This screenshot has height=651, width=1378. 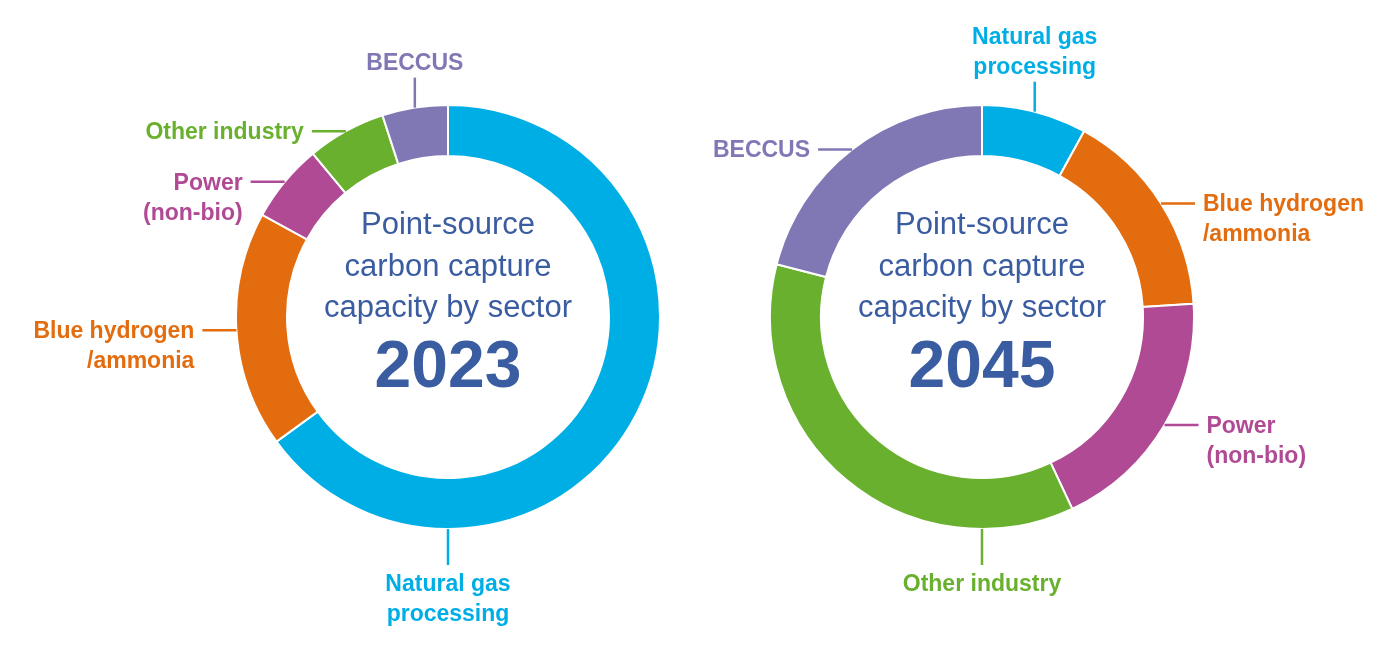 What do you see at coordinates (982, 364) in the screenshot?
I see `text: 2045` at bounding box center [982, 364].